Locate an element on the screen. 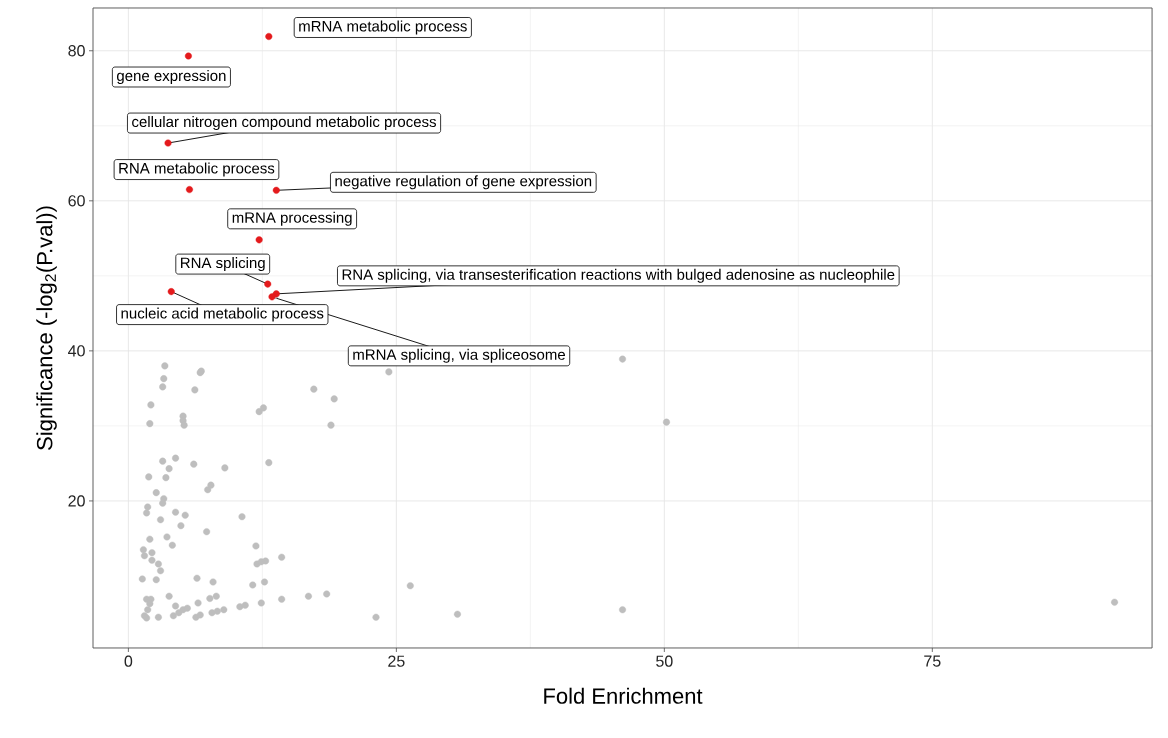  annotation: mRNA metabolic process is located at coordinates (383, 27).